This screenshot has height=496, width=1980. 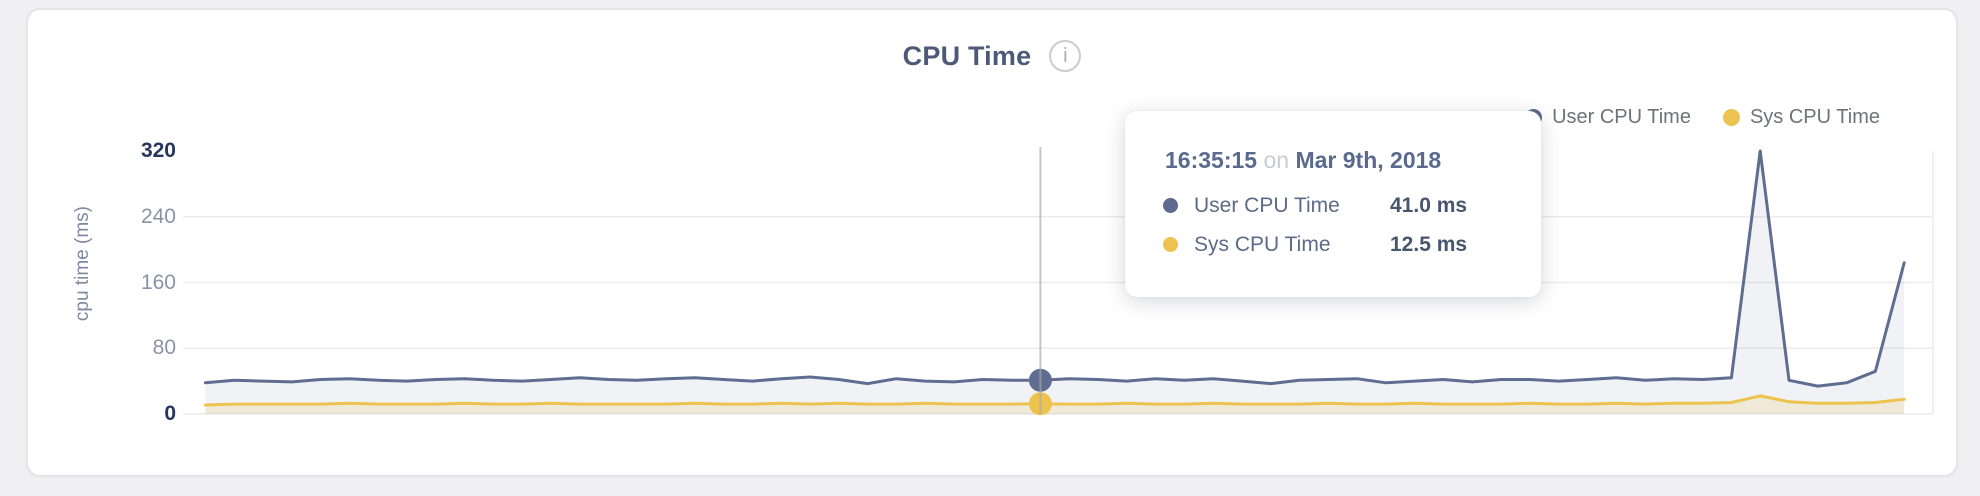 I want to click on chart-header: CPU Time i, so click(x=992, y=56).